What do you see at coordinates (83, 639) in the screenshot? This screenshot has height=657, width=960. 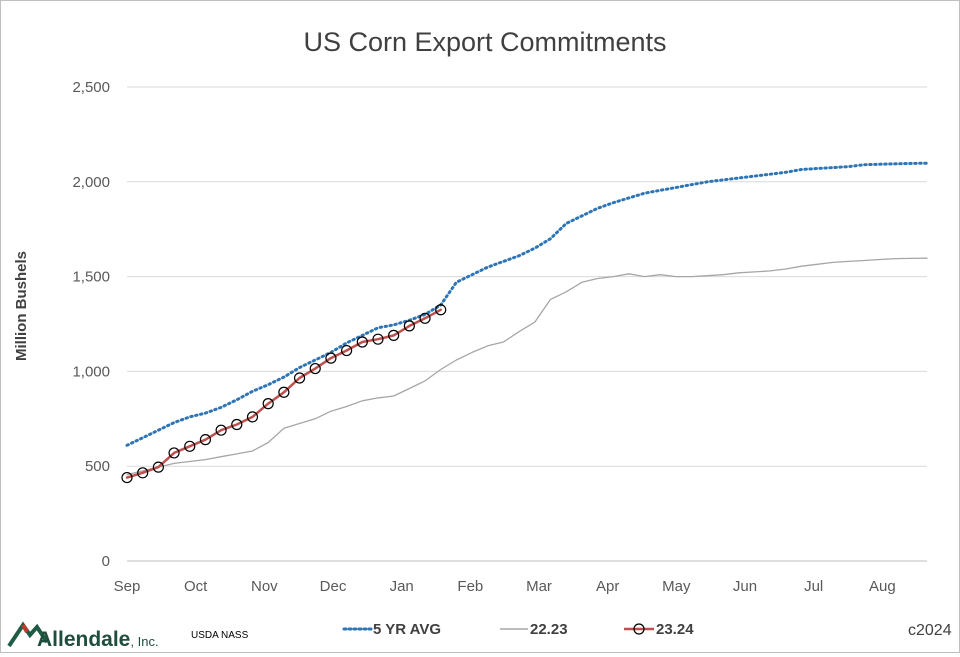 I see `brand-name: Allendale` at bounding box center [83, 639].